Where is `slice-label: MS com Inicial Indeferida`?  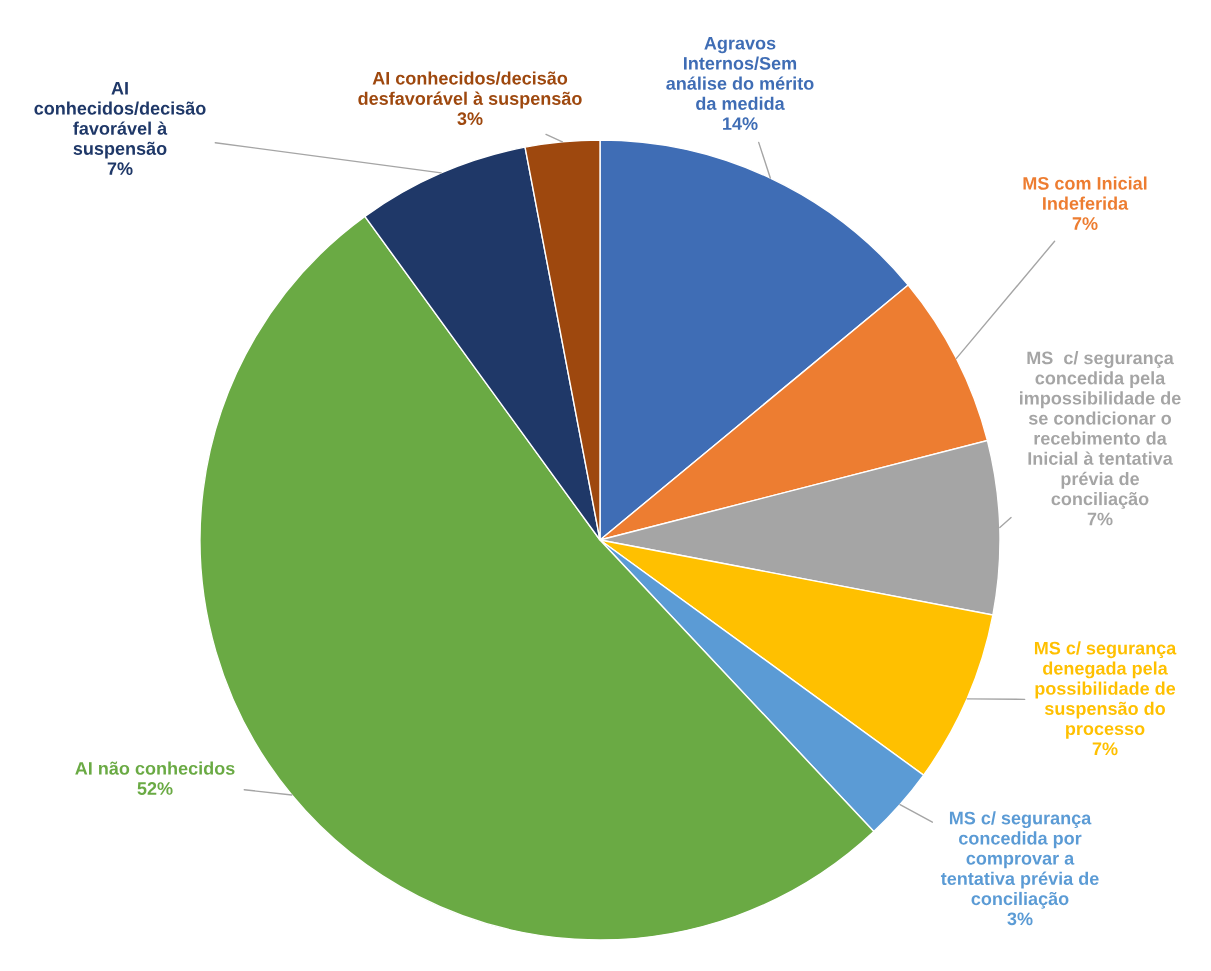 slice-label: MS com Inicial Indeferida is located at coordinates (1085, 193).